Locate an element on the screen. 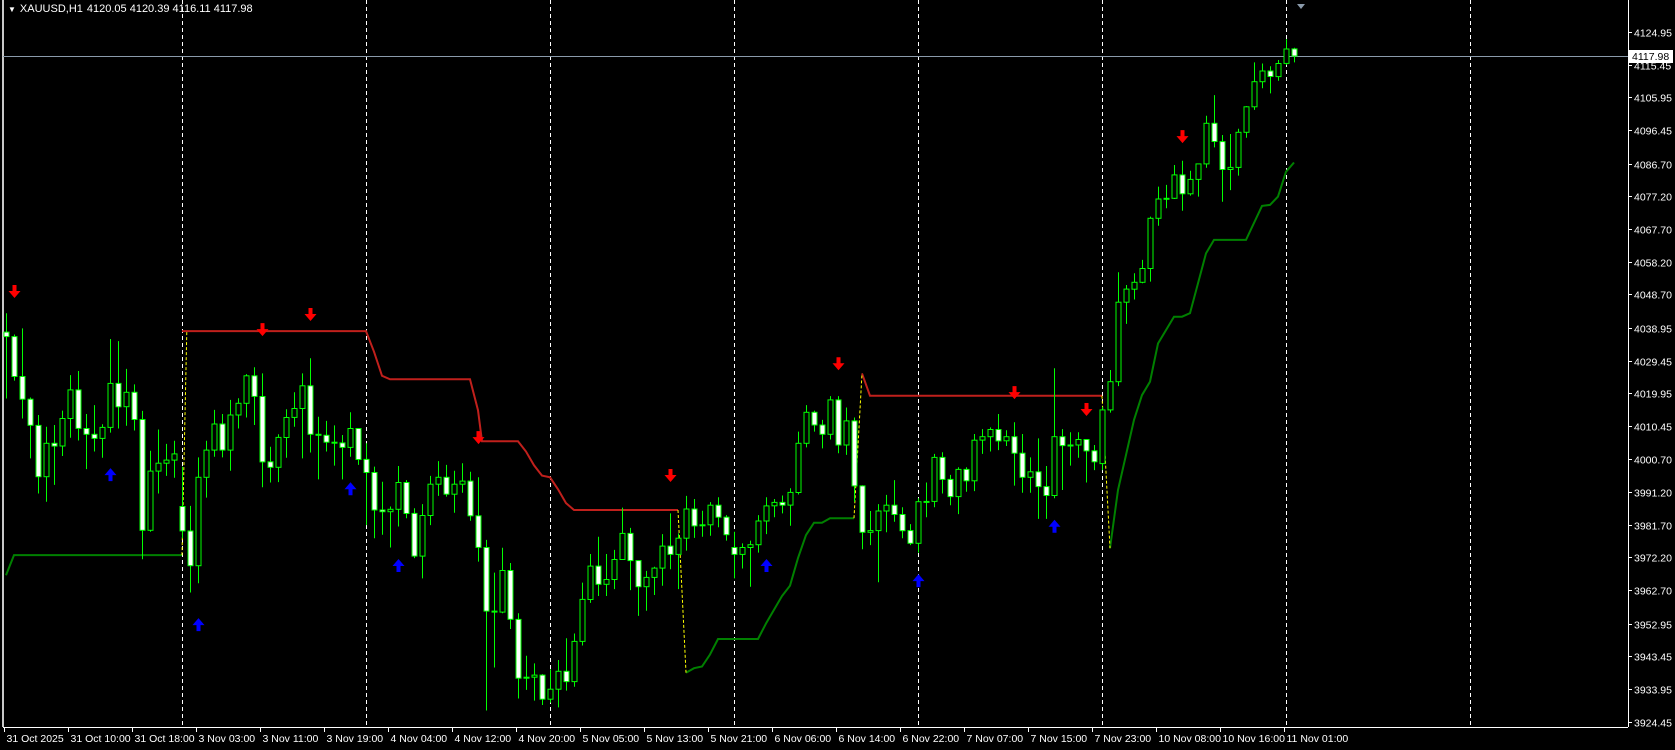 This screenshot has width=1675, height=750. time-tick-label: 10 Nov 16:00 is located at coordinates (1254, 739).